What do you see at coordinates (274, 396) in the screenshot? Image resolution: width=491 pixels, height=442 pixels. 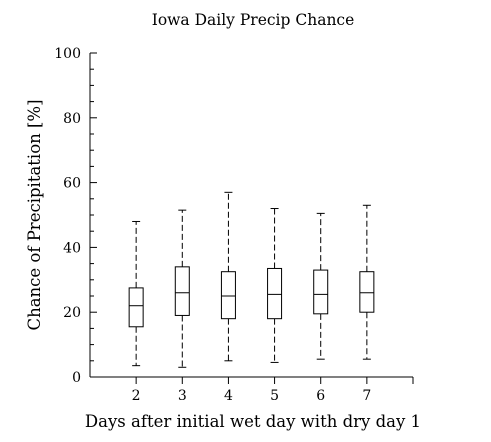 I see `x-tick-label: 5` at bounding box center [274, 396].